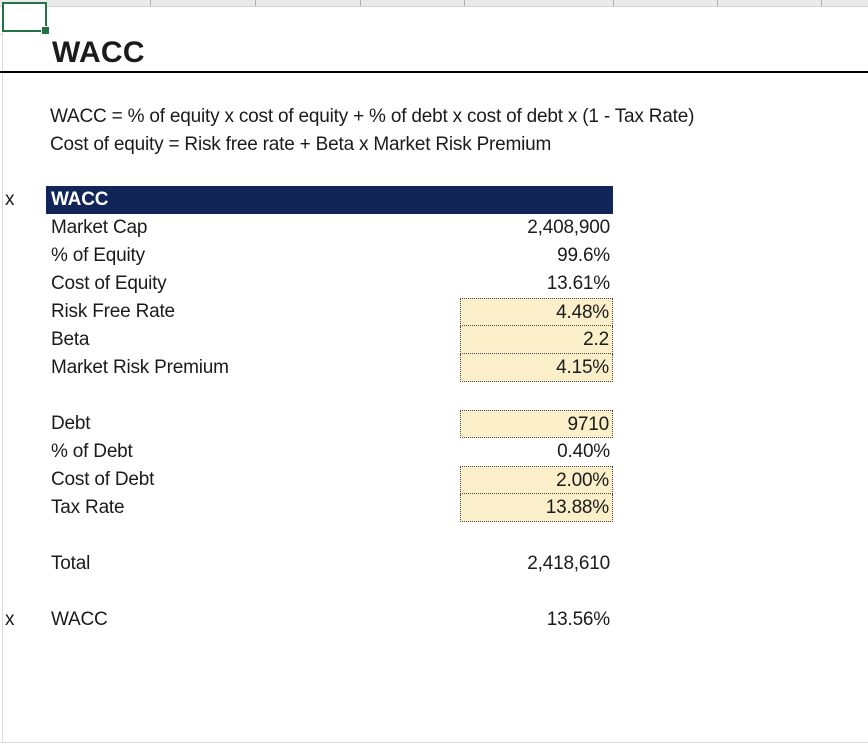 The height and width of the screenshot is (745, 868). Describe the element at coordinates (568, 563) in the screenshot. I see `value-cell: 2,418,610` at that location.